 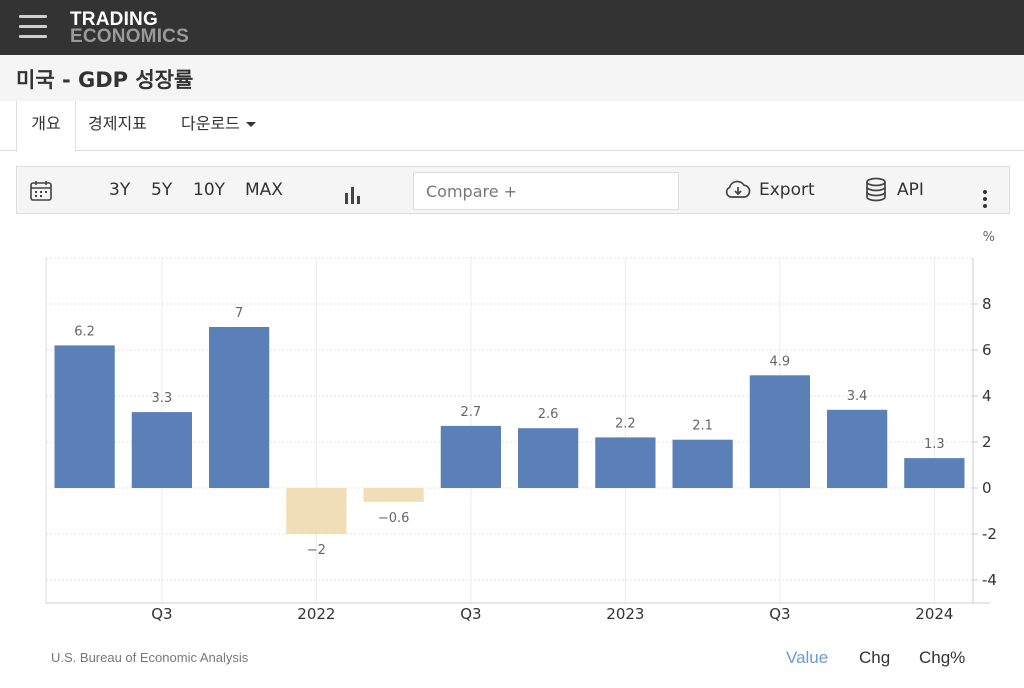 I want to click on value-toggle: Value, so click(x=807, y=657).